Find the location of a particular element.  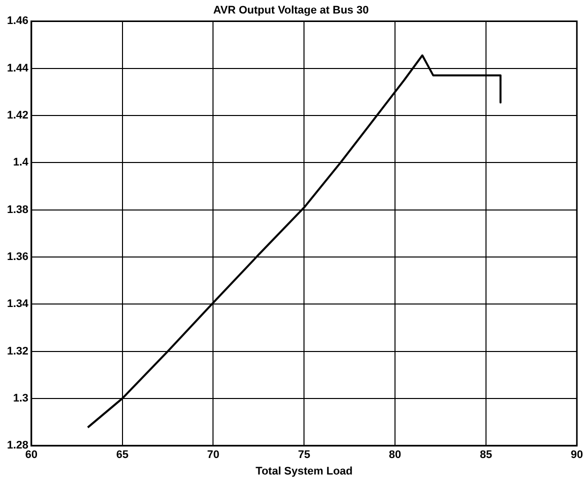

x-tick-label: 60 is located at coordinates (31, 455).